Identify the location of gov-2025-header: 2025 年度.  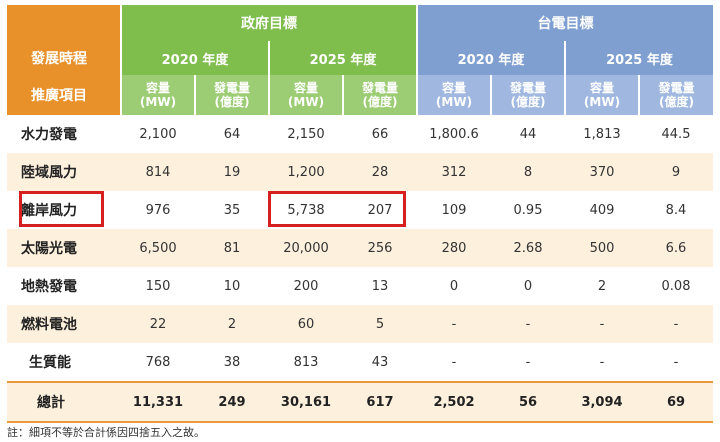
(342, 58).